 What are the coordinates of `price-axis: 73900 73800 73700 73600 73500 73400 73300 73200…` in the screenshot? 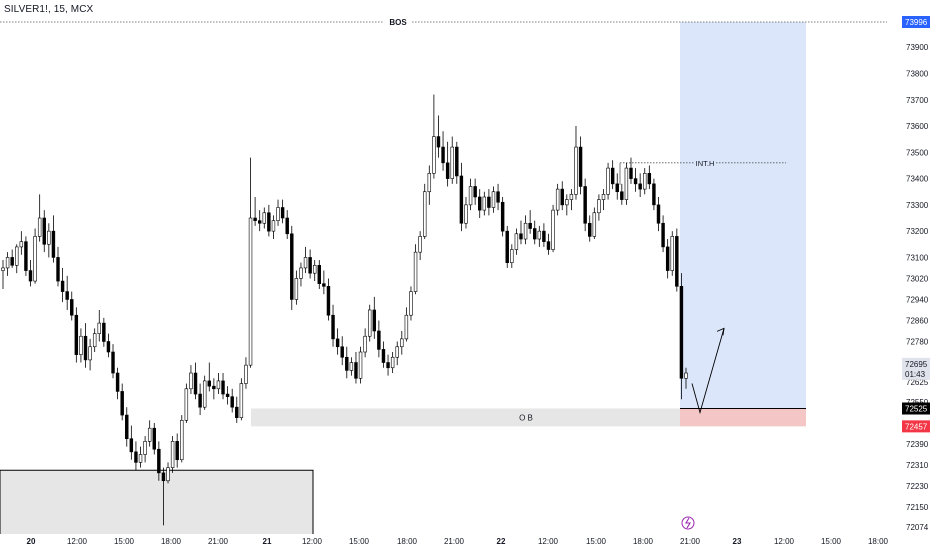 It's located at (915, 275).